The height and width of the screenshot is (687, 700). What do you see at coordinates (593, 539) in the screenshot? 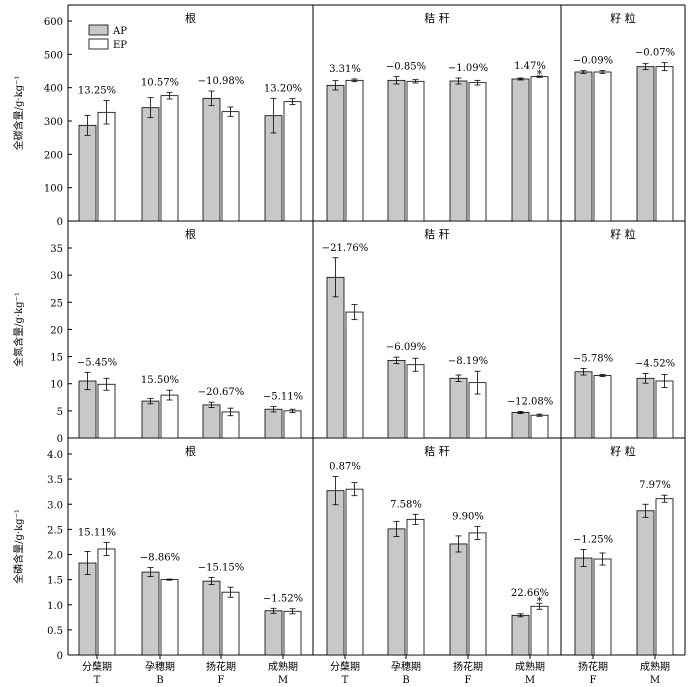
I see `data-label: −1.25%` at bounding box center [593, 539].